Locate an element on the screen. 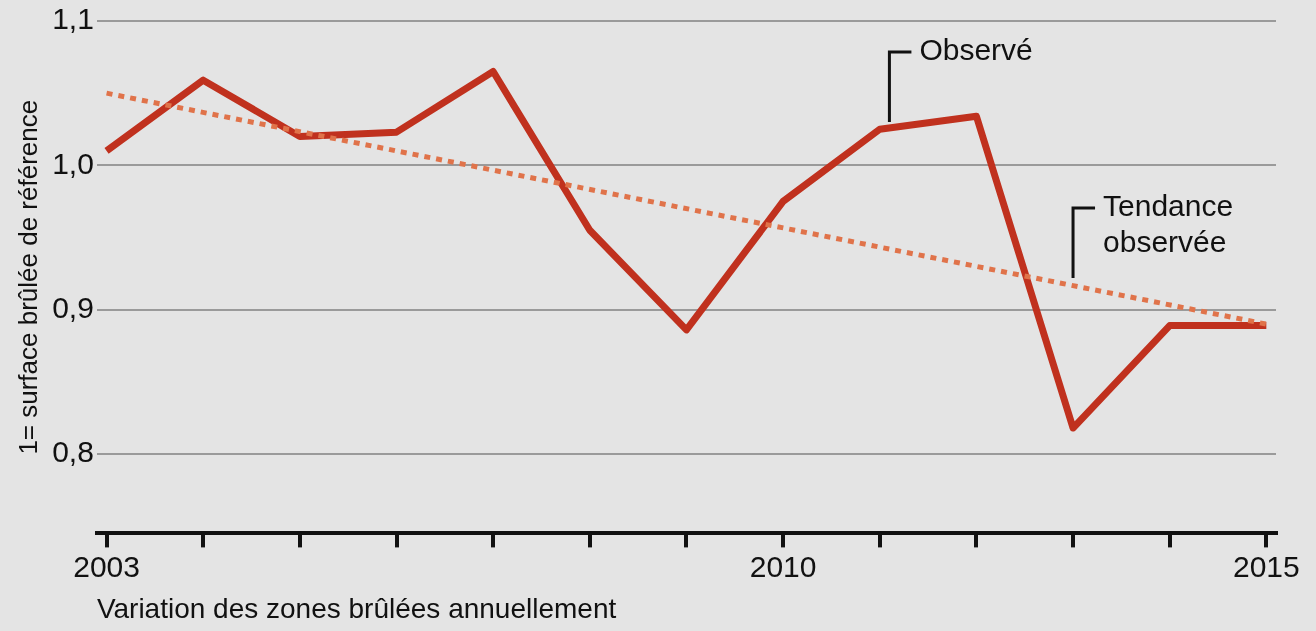  y-tick-label: 0,9 is located at coordinates (73, 307).